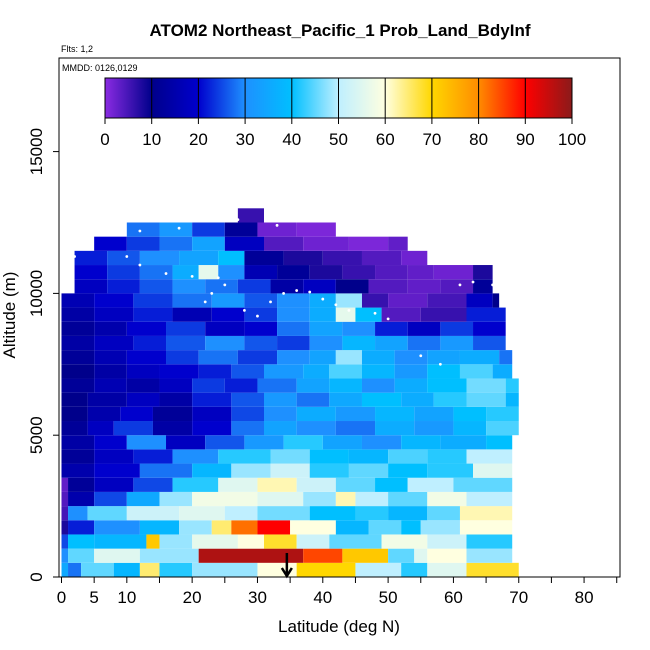 The width and height of the screenshot is (650, 650). What do you see at coordinates (291, 139) in the screenshot?
I see `colorbar-tick-label: 40` at bounding box center [291, 139].